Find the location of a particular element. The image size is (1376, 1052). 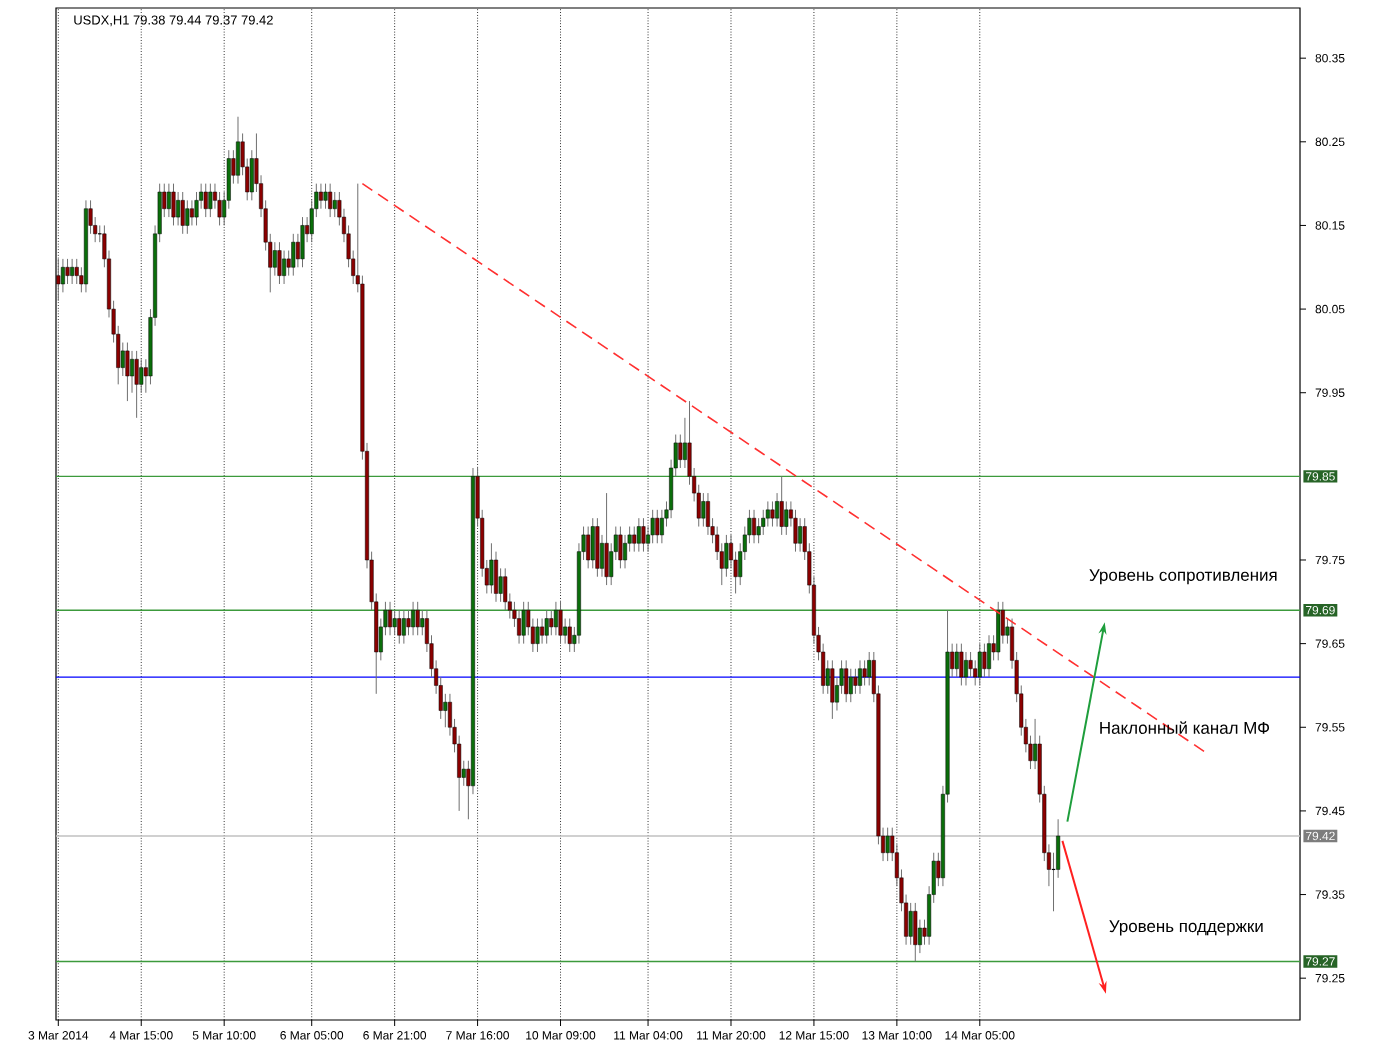

annotation: Уровень поддержки is located at coordinates (1186, 928).